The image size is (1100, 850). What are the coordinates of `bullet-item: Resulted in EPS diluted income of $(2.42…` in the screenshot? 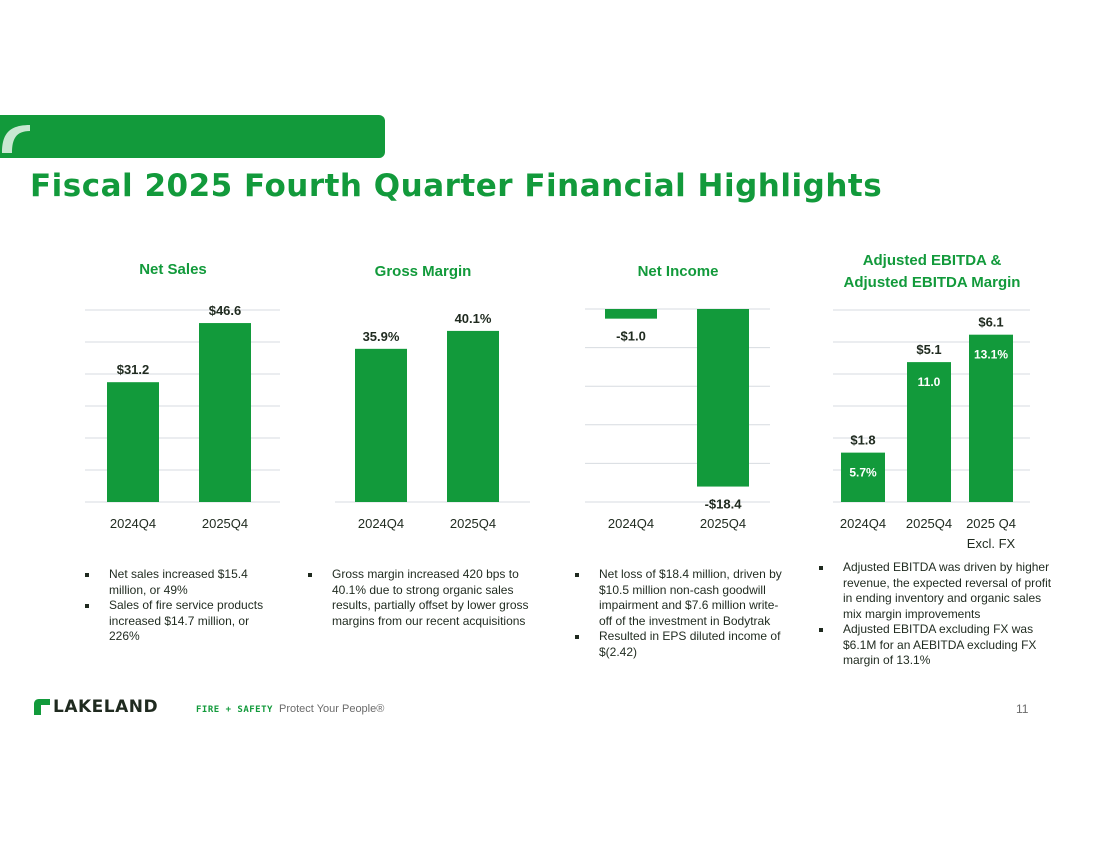 It's located at (682, 644).